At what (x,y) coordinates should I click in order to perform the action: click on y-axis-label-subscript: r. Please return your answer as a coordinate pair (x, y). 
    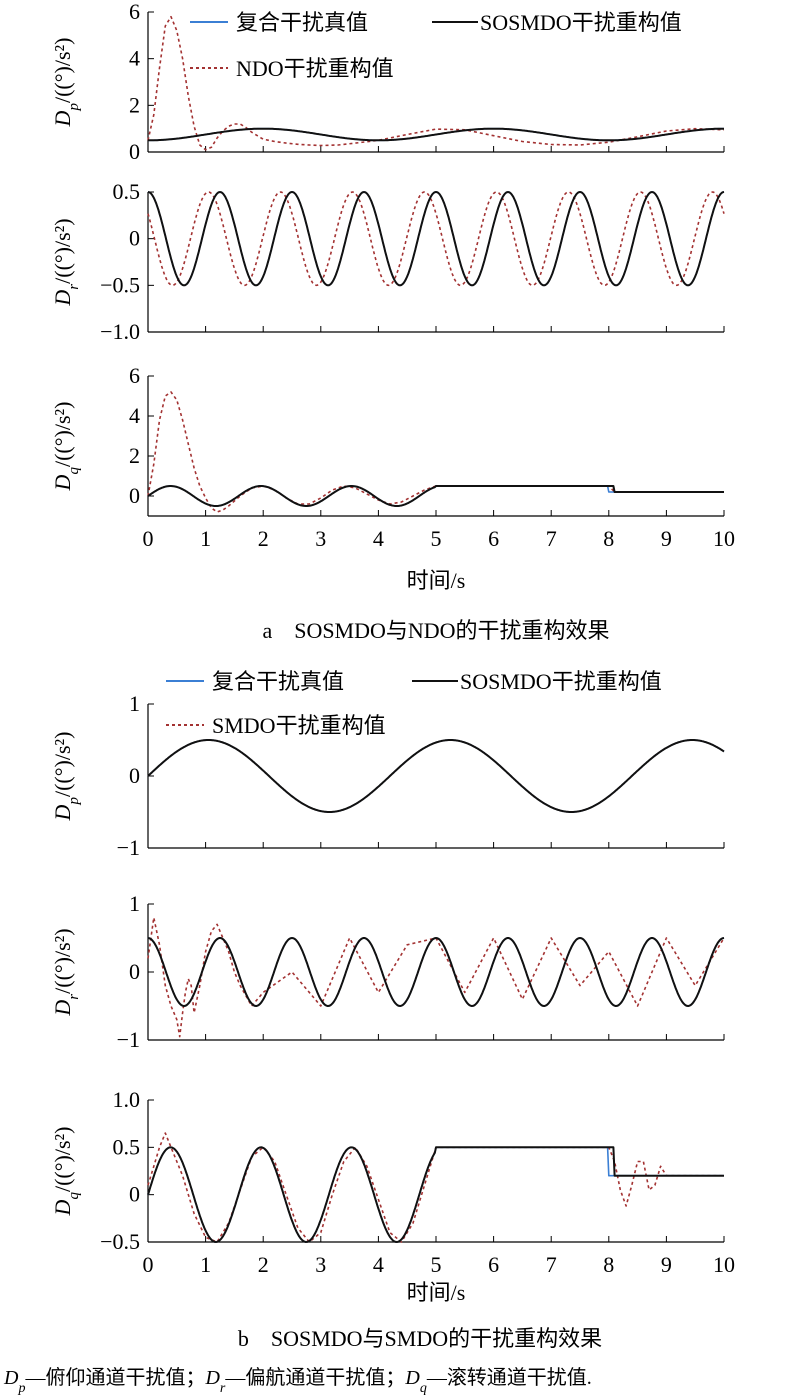
    Looking at the image, I should click on (74, 287).